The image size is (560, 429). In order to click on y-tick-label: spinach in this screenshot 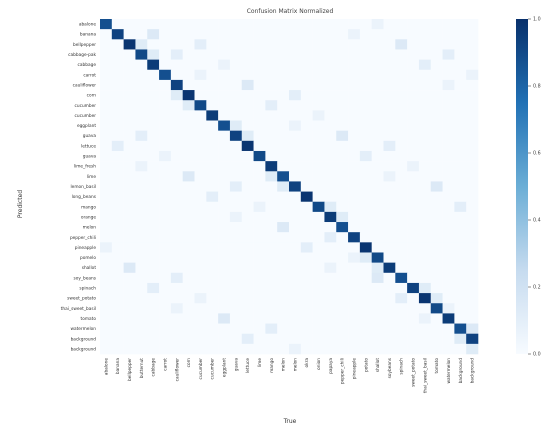, I will do `click(87, 289)`.